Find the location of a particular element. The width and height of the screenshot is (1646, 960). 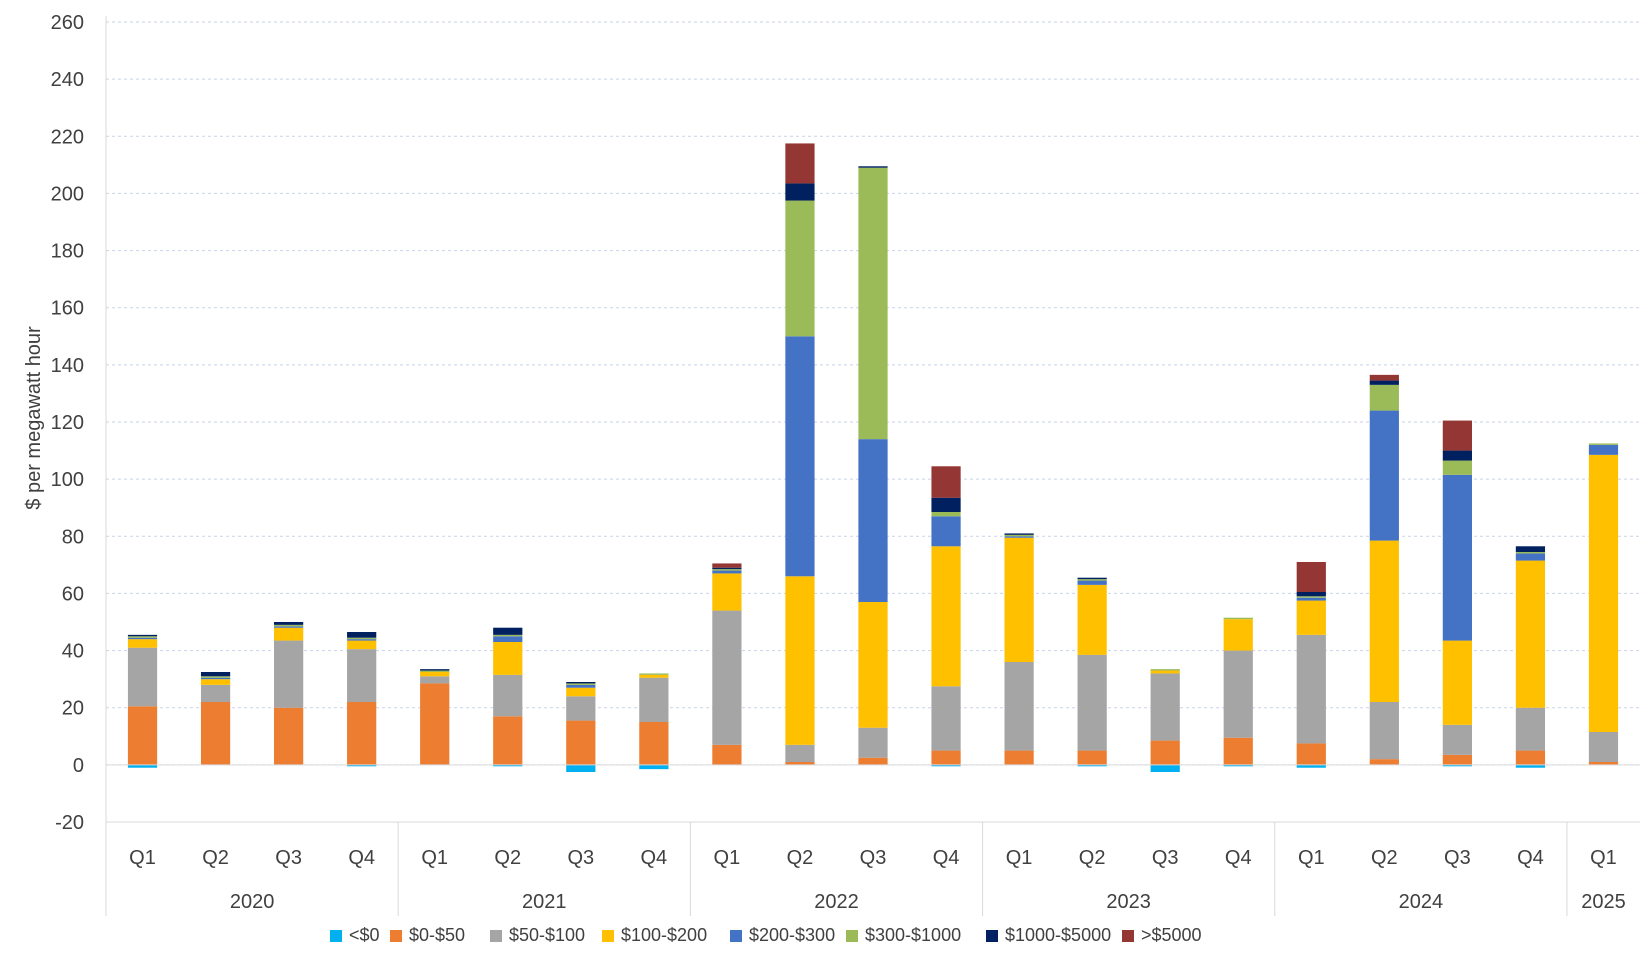

group-label: 2024 is located at coordinates (1421, 902).